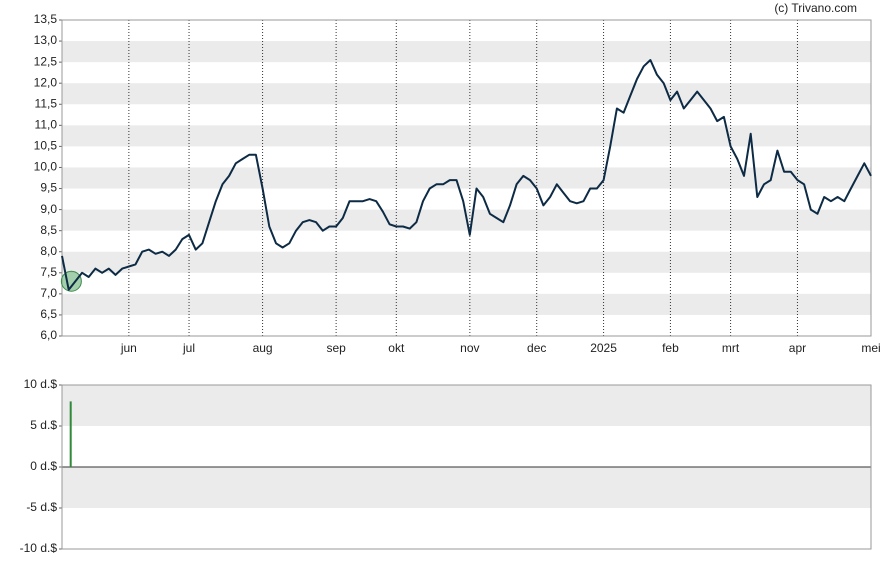 The image size is (888, 565). What do you see at coordinates (70, 434) in the screenshot?
I see `bar` at bounding box center [70, 434].